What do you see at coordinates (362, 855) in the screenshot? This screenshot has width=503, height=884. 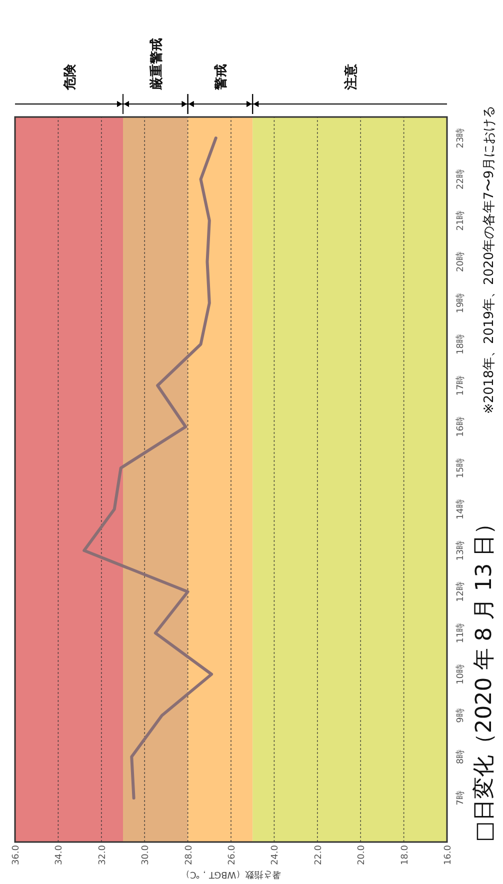 I see `x-tick-label: 20.0` at bounding box center [362, 855].